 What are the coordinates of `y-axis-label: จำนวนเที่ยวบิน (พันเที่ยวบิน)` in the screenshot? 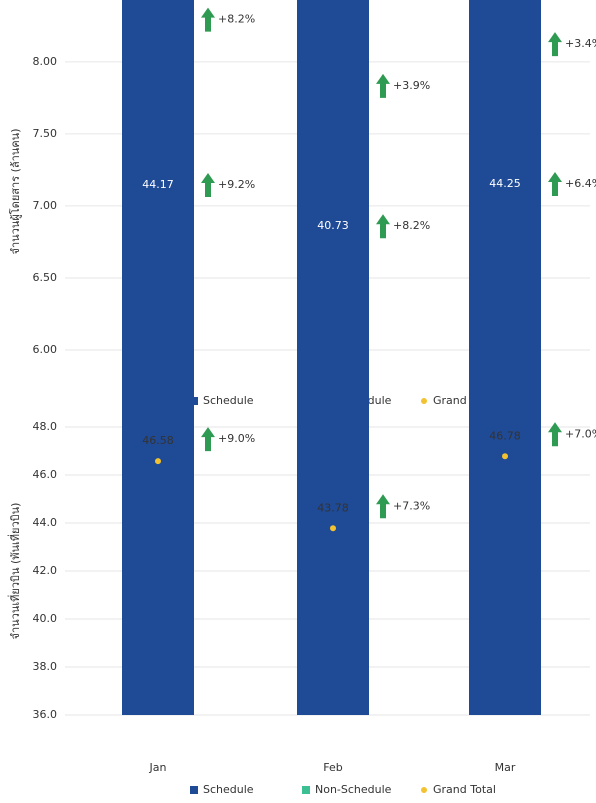 It's located at (14, 571).